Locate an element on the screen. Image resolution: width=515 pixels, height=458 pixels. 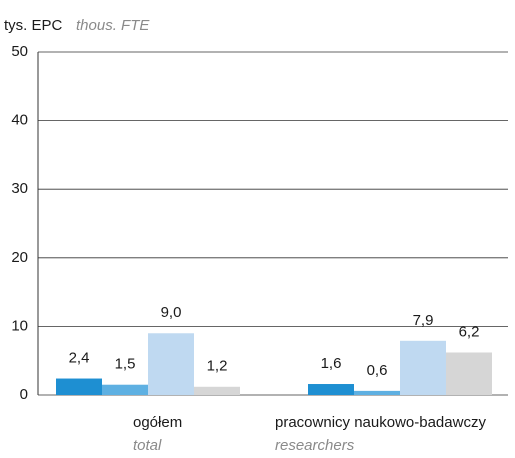
y-tick-label: 40 is located at coordinates (19, 120).